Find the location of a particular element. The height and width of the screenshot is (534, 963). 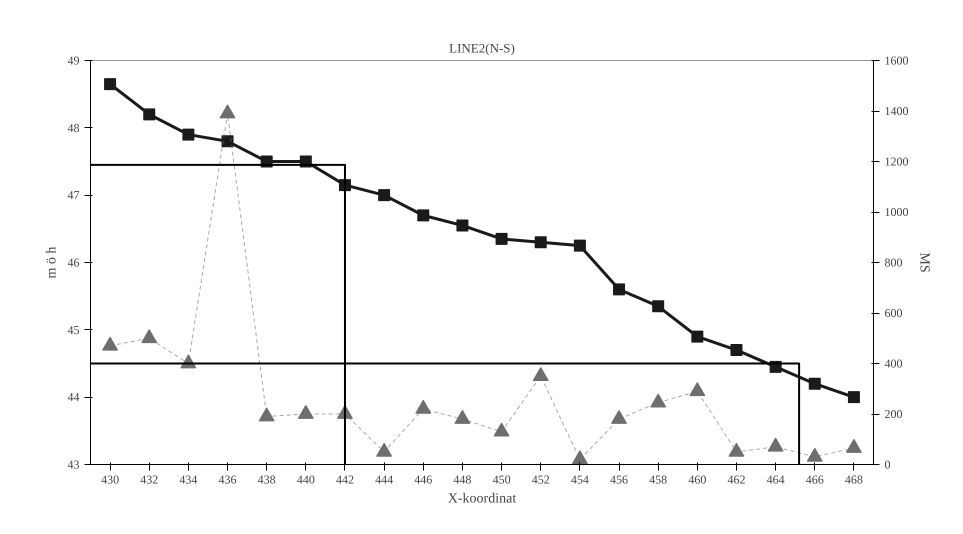

y2-tick-label: 1000 is located at coordinates (896, 212).